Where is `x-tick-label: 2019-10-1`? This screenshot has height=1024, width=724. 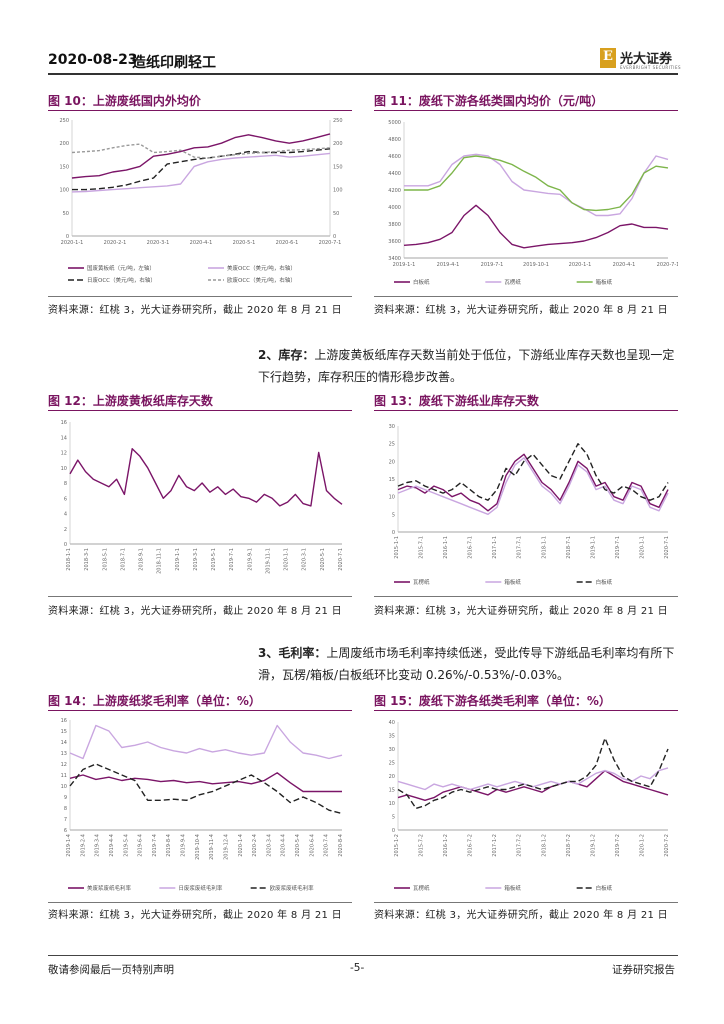
x-tick-label: 2019-10-1 is located at coordinates (536, 265).